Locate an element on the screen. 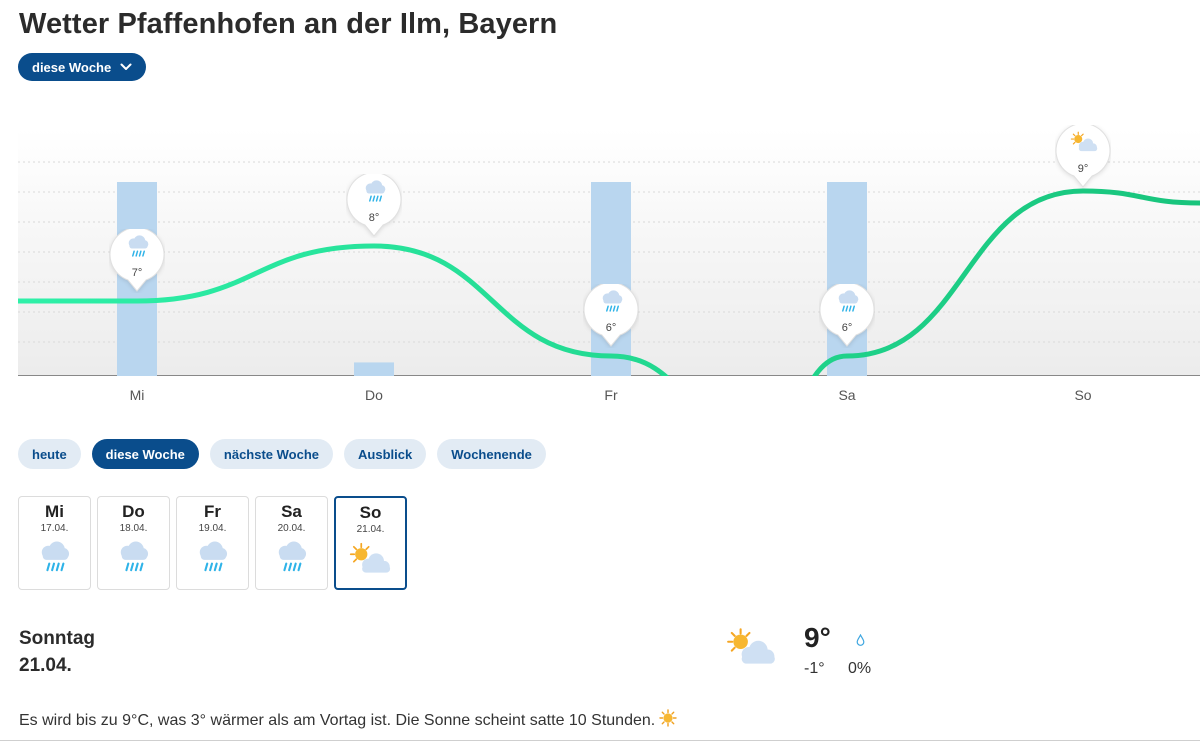  day-card-so: So 21.04. is located at coordinates (370, 543).